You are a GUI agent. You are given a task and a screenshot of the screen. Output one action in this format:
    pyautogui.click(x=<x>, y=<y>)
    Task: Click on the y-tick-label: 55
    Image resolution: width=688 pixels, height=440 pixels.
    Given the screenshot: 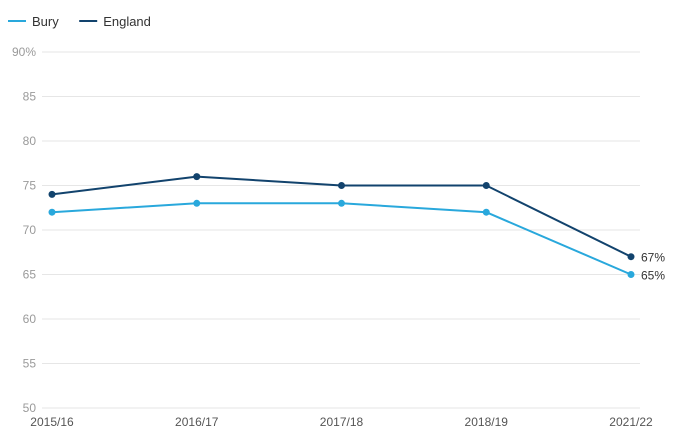 What is the action you would take?
    pyautogui.click(x=30, y=364)
    